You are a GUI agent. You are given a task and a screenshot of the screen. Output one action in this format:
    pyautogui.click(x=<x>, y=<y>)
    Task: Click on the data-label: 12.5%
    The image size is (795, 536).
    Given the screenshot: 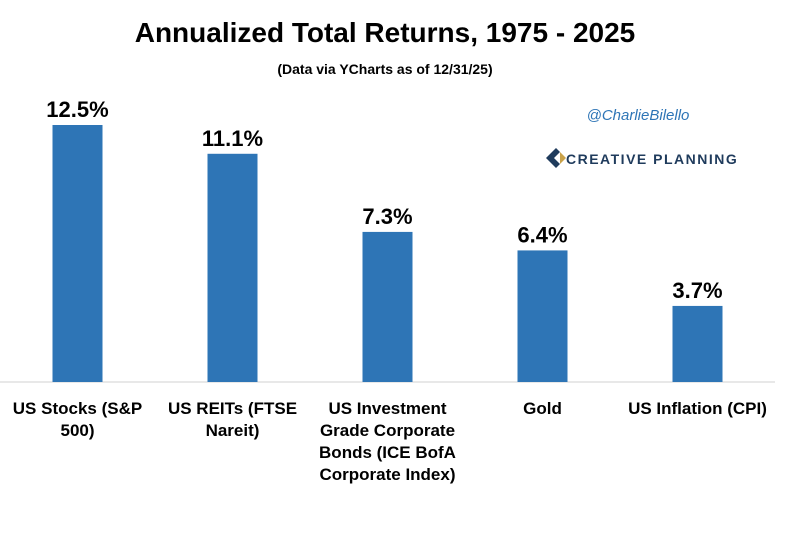 What is the action you would take?
    pyautogui.click(x=77, y=109)
    